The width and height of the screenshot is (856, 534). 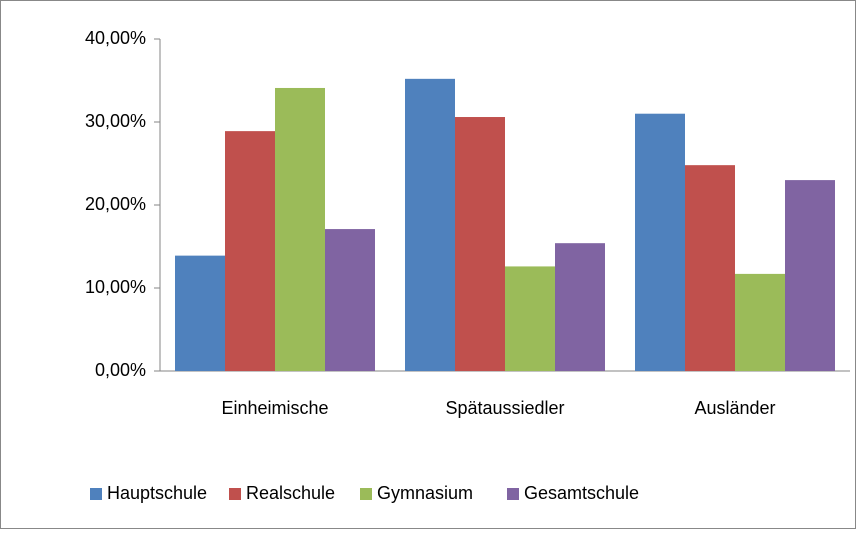 I want to click on y-tick-label: 0,00%, so click(x=120, y=370).